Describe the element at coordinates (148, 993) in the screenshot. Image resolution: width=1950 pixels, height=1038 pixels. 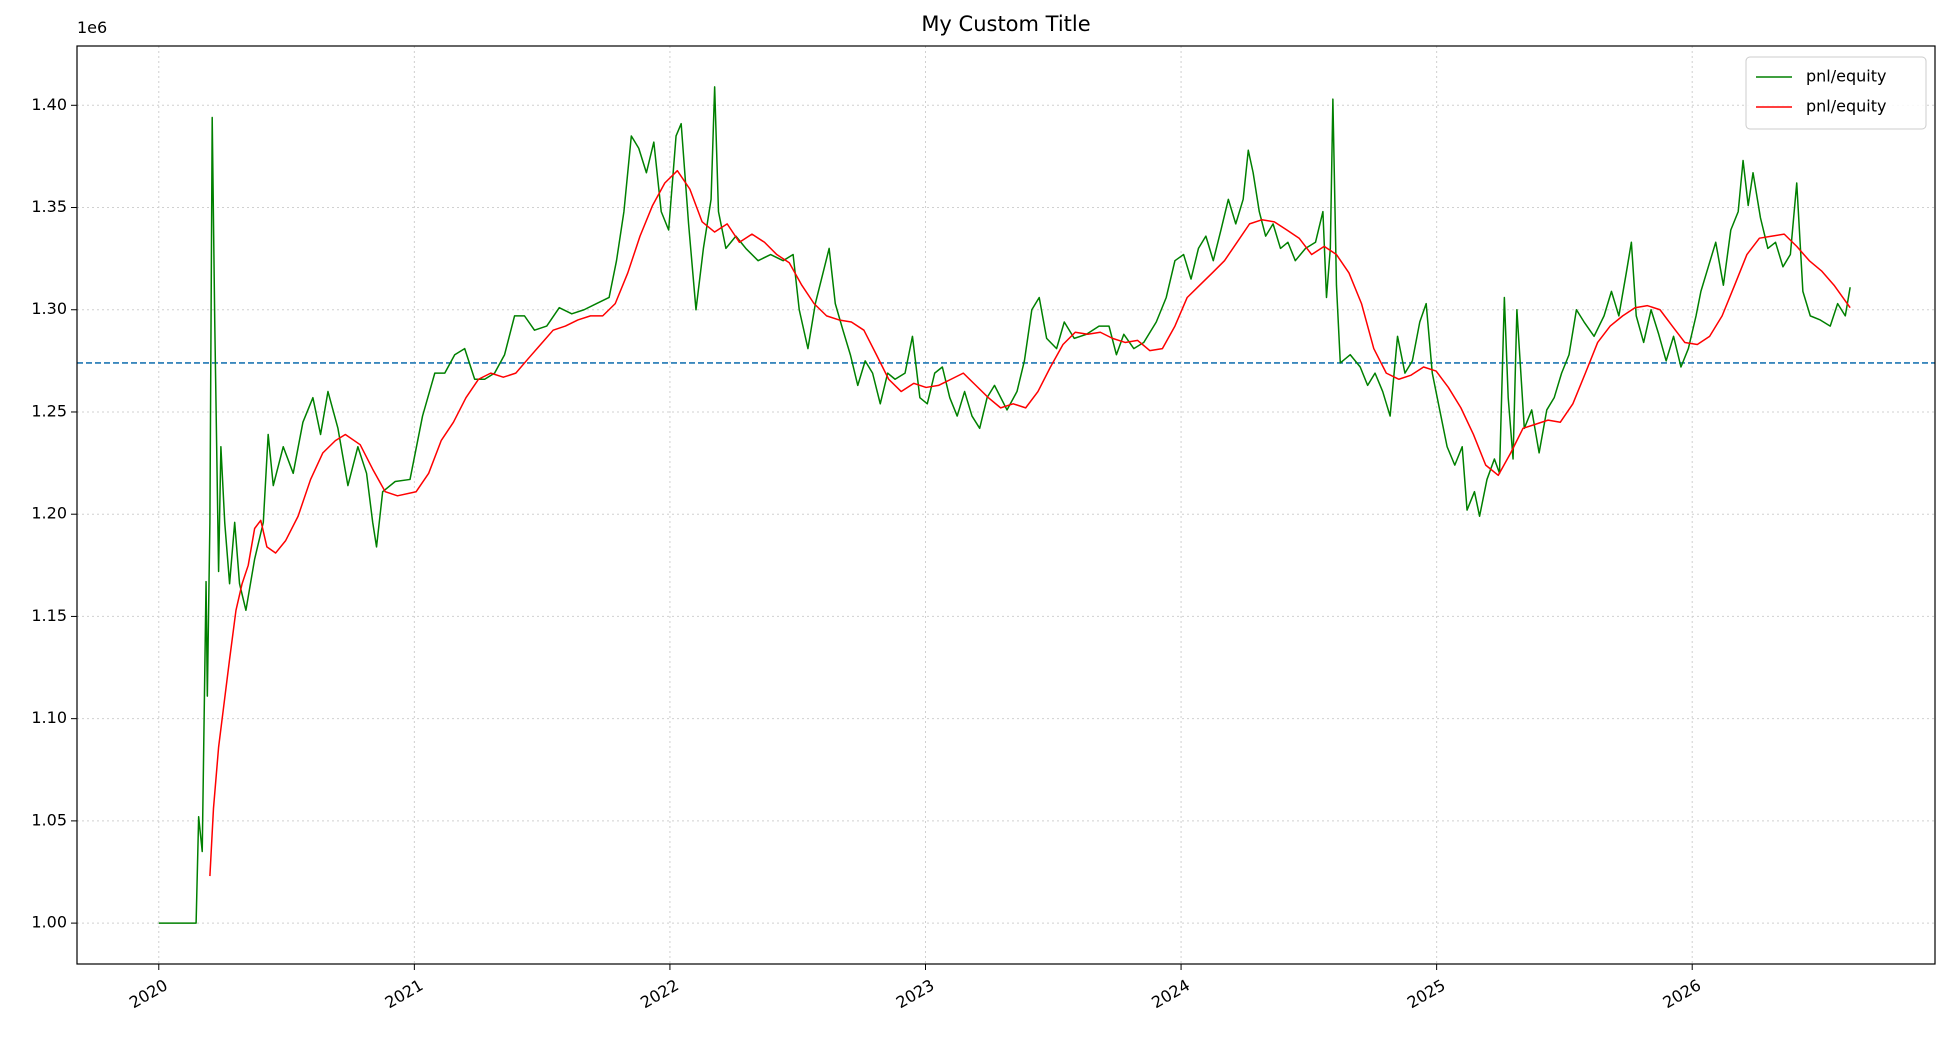
I see `x-tick-label: 2020` at that location.